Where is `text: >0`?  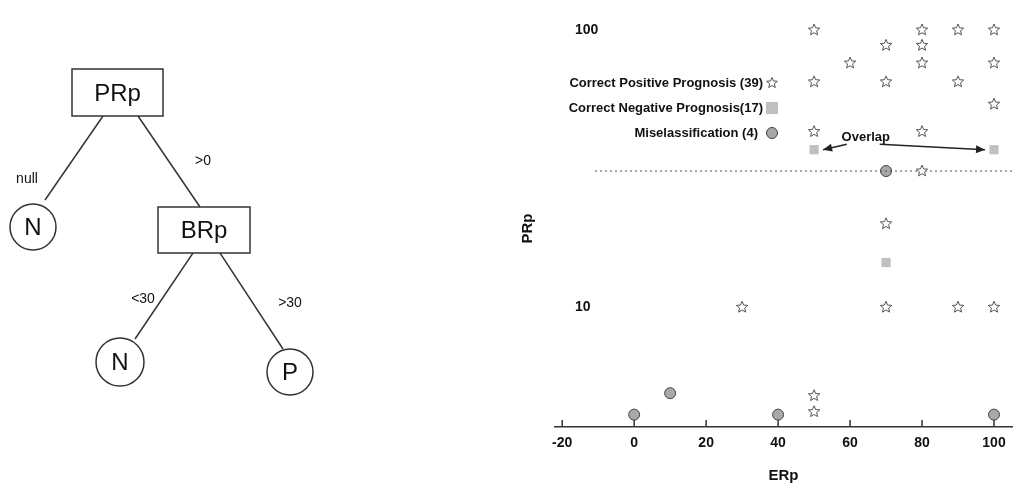
text: >0 is located at coordinates (203, 160).